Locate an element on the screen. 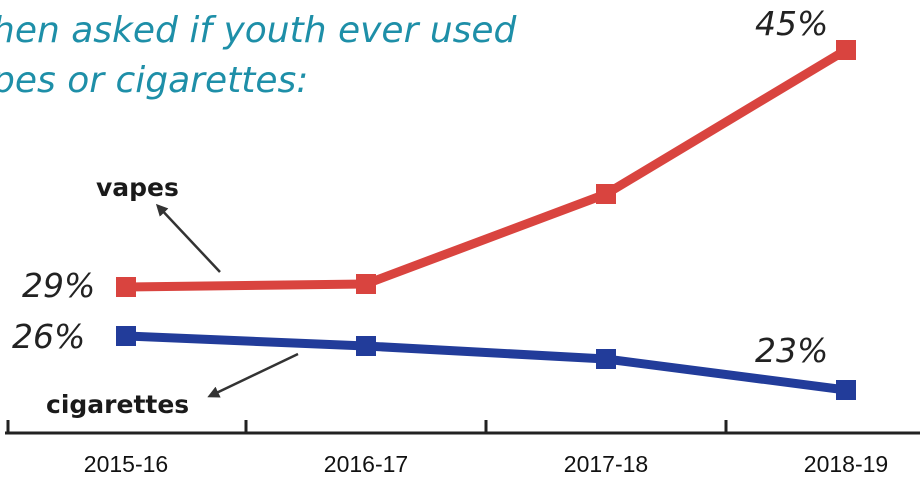 The height and width of the screenshot is (477, 920). chart-title-line-1: hen asked if youth ever used is located at coordinates (259, 30).